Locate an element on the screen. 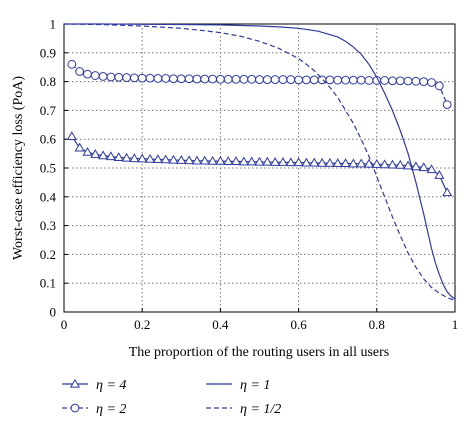 The height and width of the screenshot is (428, 474). legend-label: η = 1 is located at coordinates (255, 385).